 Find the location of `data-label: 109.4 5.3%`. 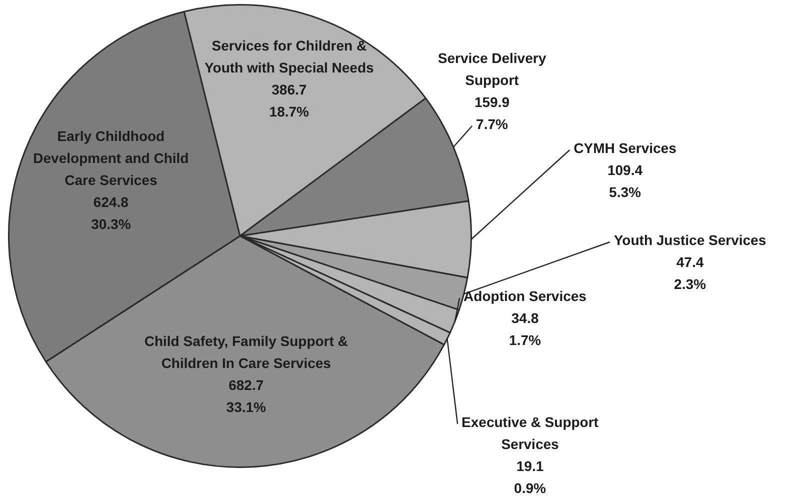

data-label: 109.4 5.3% is located at coordinates (625, 181).